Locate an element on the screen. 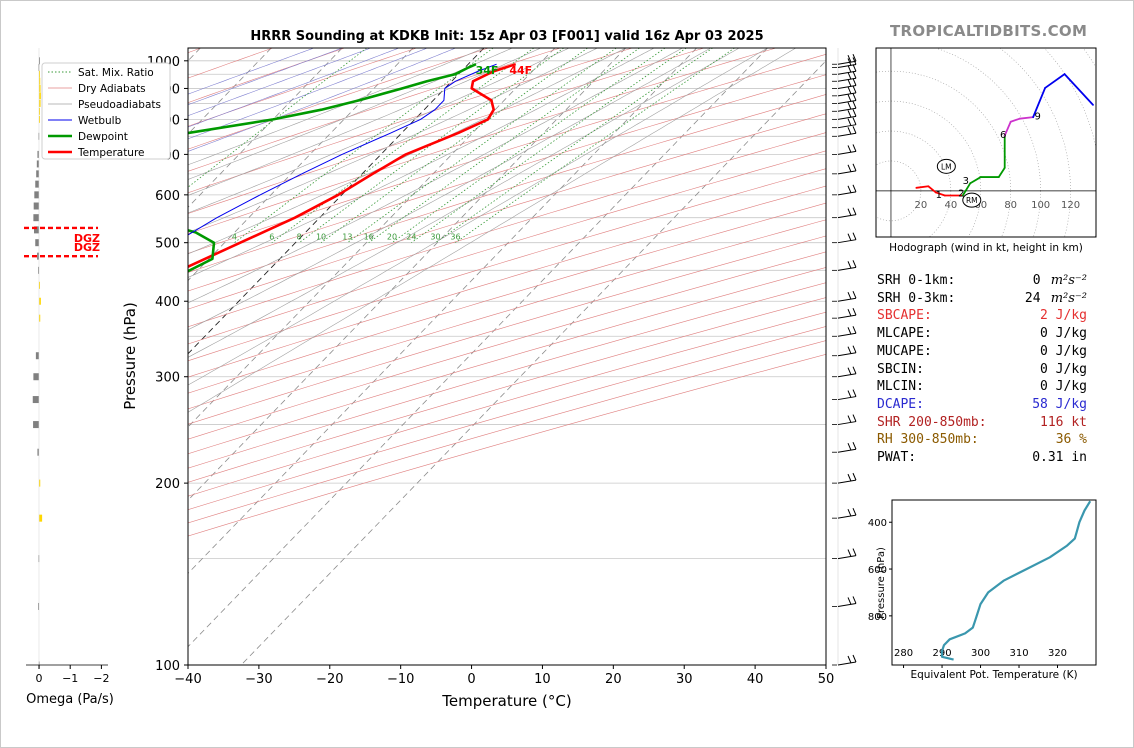 This screenshot has height=748, width=1134. x-tick-label: −40 is located at coordinates (187, 679).